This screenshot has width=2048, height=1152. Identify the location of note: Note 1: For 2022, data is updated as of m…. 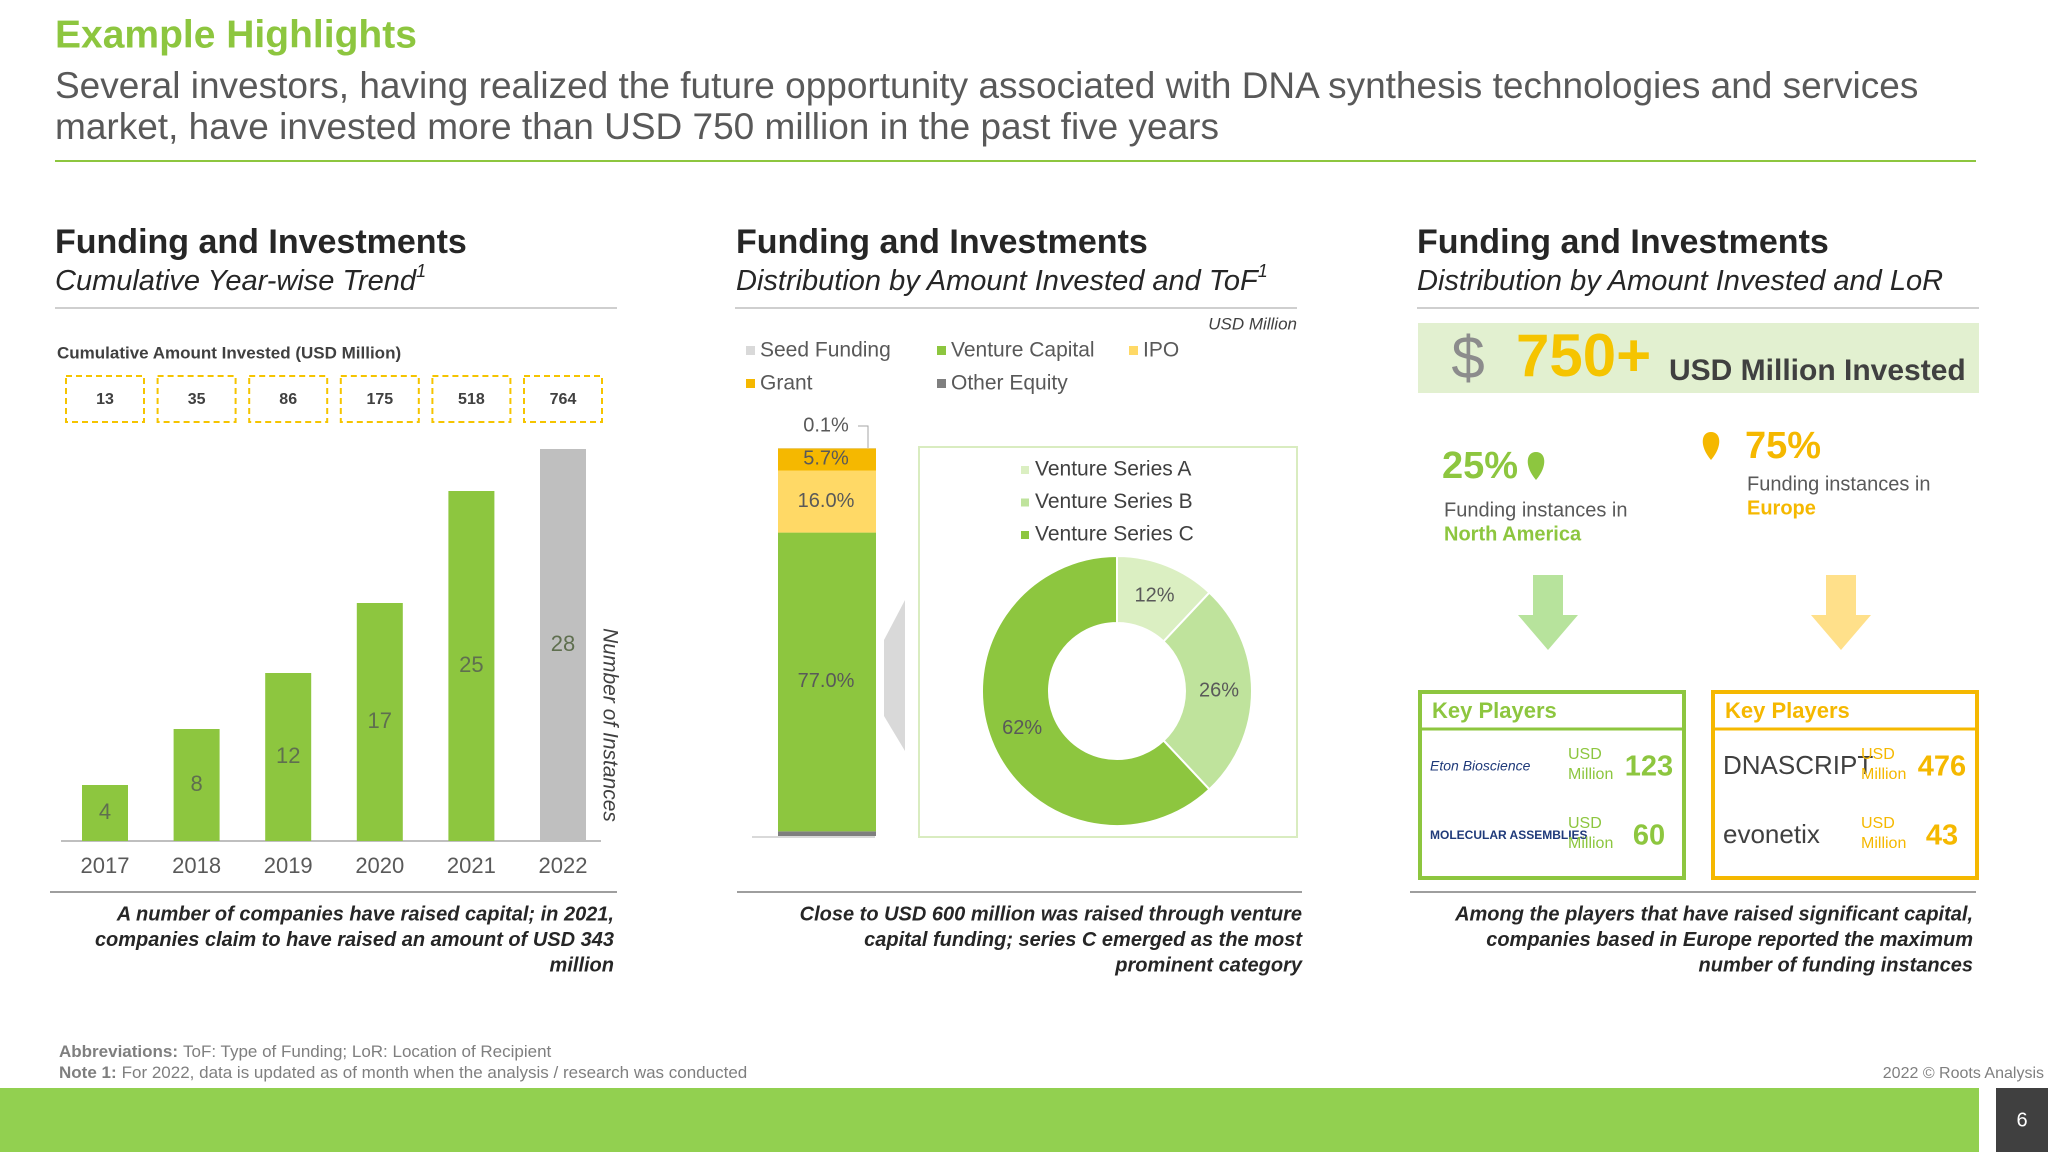
(403, 1072).